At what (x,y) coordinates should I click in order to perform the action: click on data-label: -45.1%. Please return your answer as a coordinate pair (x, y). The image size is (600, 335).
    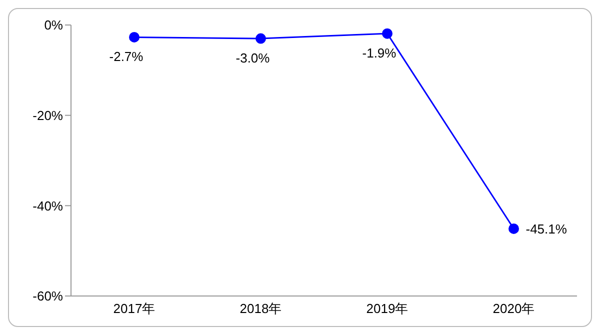
    Looking at the image, I should click on (547, 229).